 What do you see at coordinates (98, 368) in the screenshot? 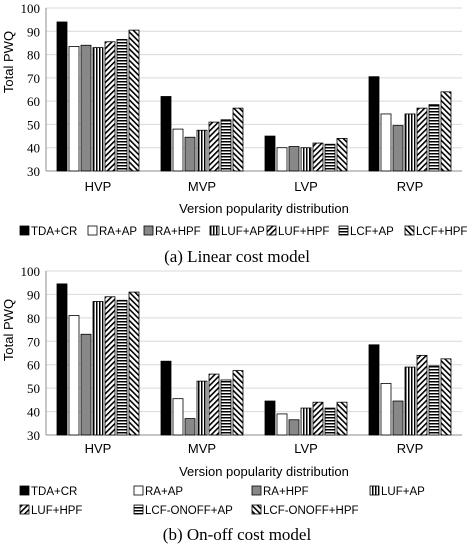
I see `bar-hvp-luf-ap` at bounding box center [98, 368].